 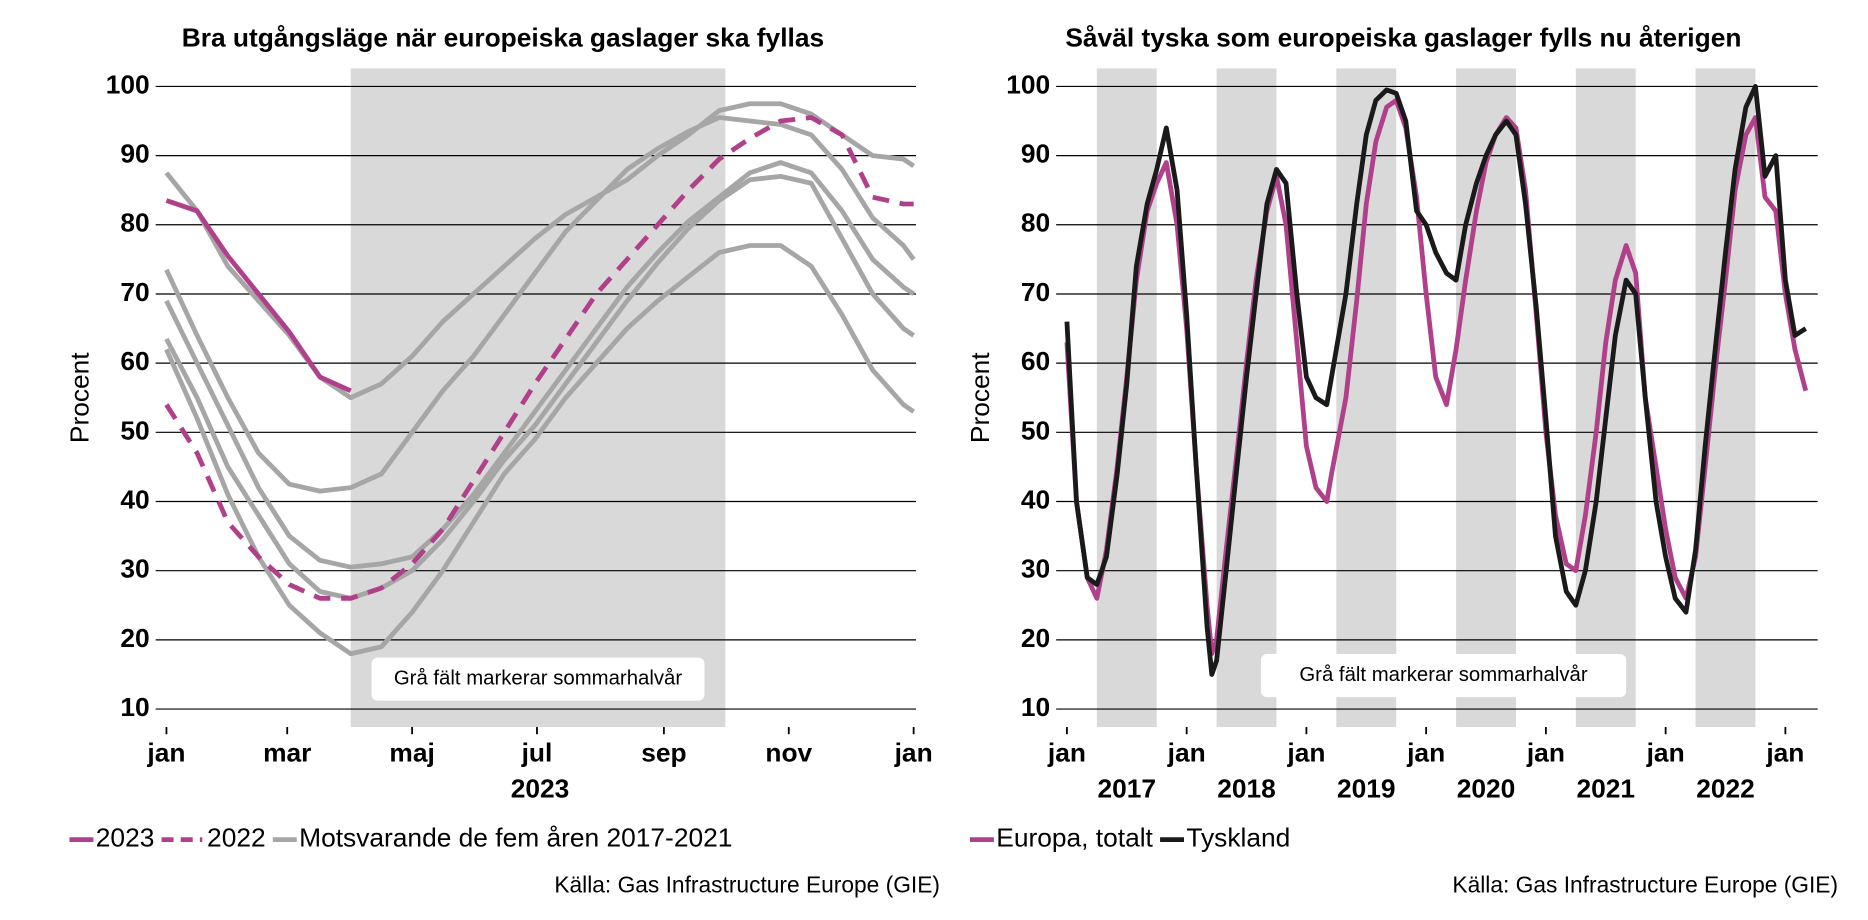 What do you see at coordinates (236, 838) in the screenshot?
I see `legend-label: 2022` at bounding box center [236, 838].